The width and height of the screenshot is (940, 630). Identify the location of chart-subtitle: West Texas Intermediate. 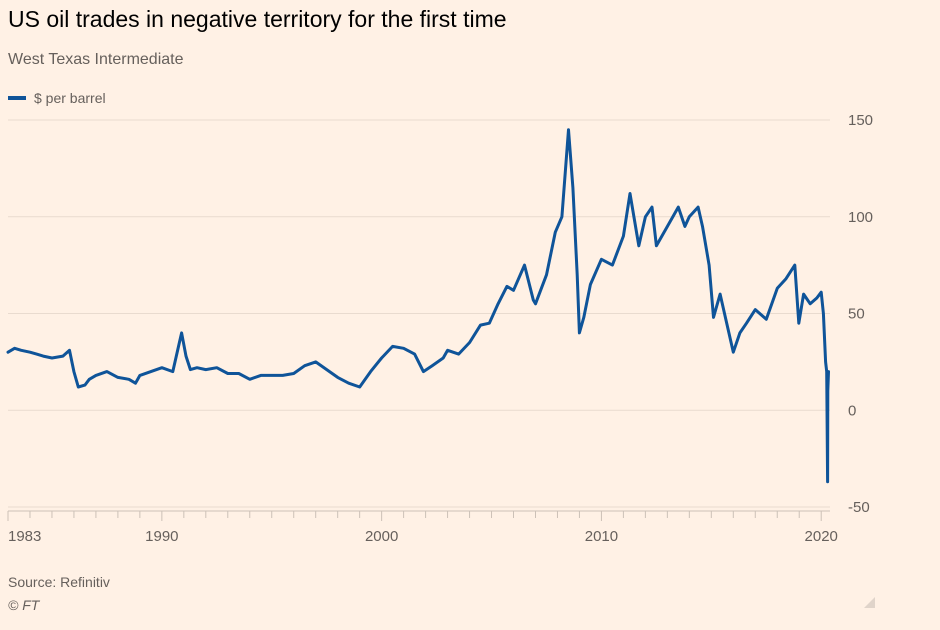
(96, 59).